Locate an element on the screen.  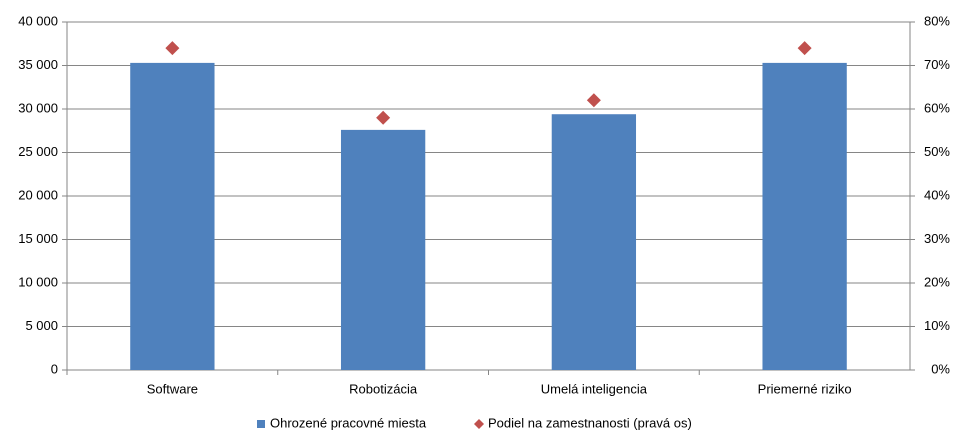
y2-tick-label: 80% is located at coordinates (937, 20).